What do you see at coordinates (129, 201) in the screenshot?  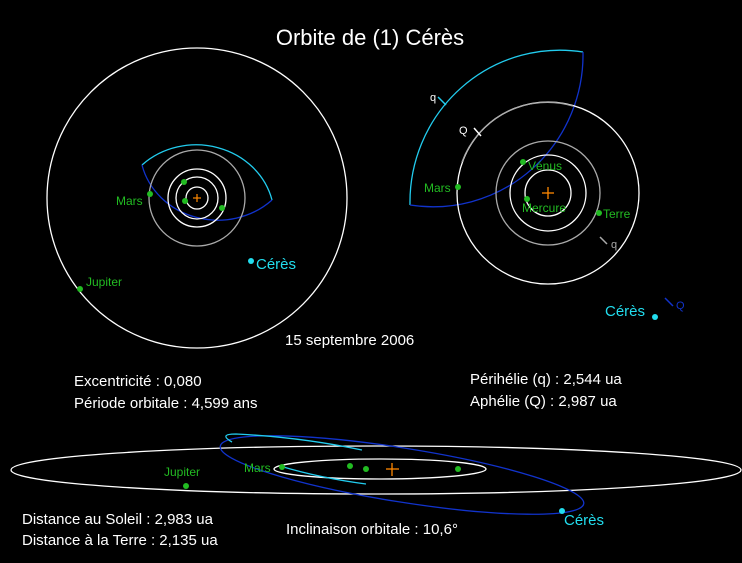 I see `mars-label: Mars` at bounding box center [129, 201].